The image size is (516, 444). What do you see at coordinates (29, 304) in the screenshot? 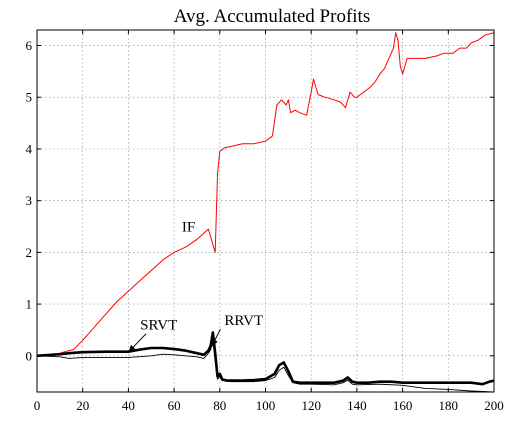
I see `y-tick-label: 1` at bounding box center [29, 304].